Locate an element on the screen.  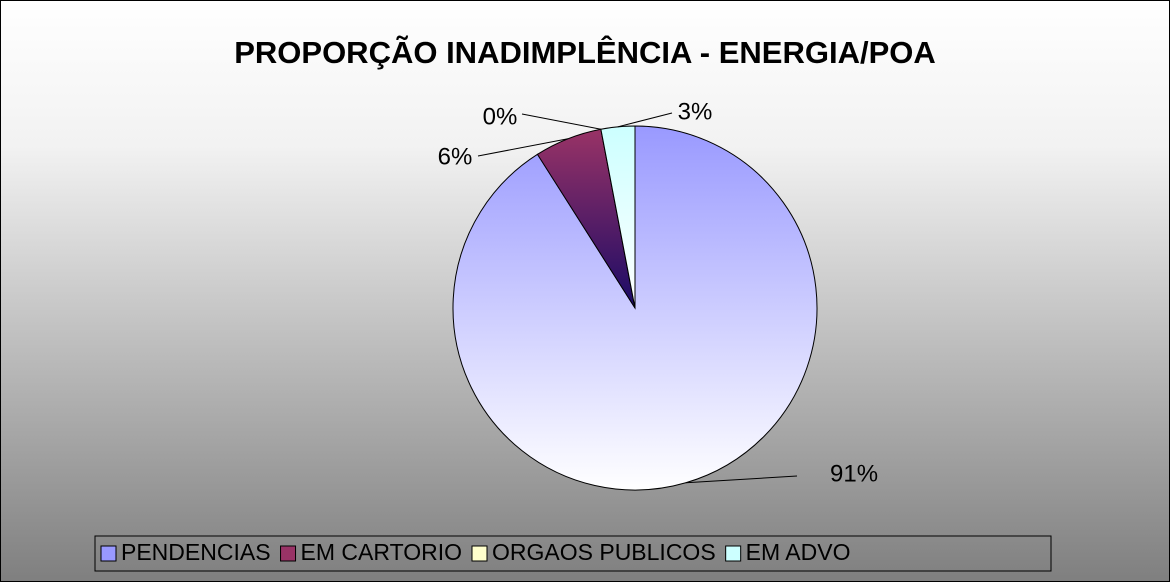
legend-box is located at coordinates (573, 553).